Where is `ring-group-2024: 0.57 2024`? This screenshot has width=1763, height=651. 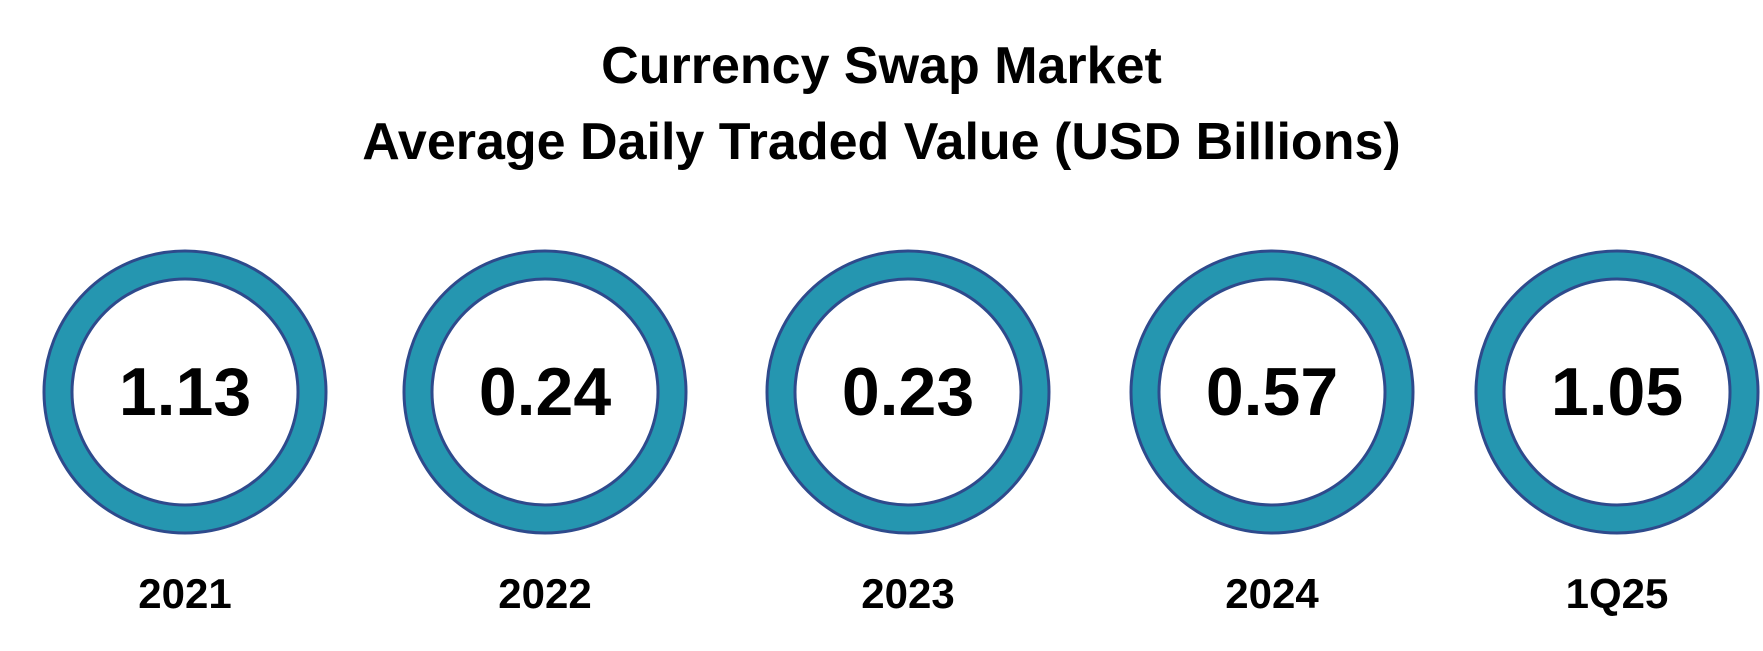 ring-group-2024: 0.57 2024 is located at coordinates (1272, 433).